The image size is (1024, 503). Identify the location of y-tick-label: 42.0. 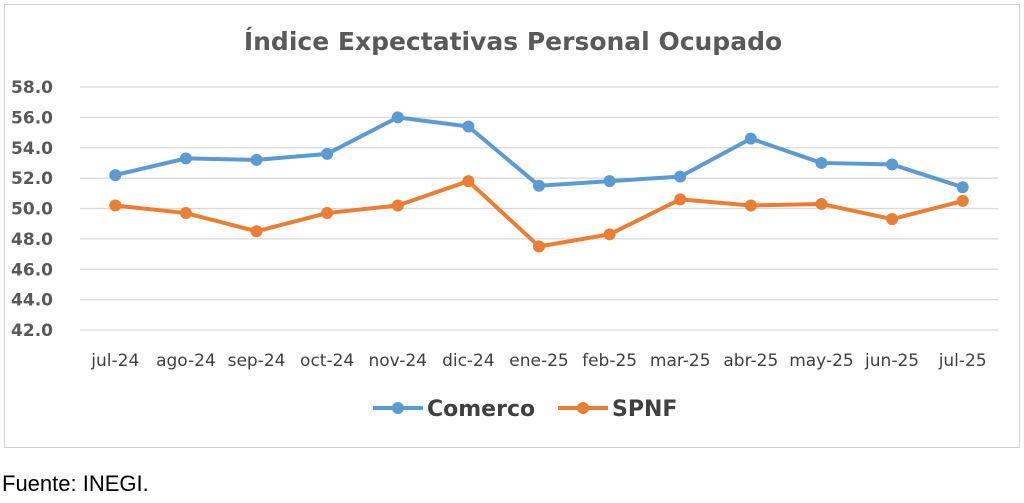
(32, 331).